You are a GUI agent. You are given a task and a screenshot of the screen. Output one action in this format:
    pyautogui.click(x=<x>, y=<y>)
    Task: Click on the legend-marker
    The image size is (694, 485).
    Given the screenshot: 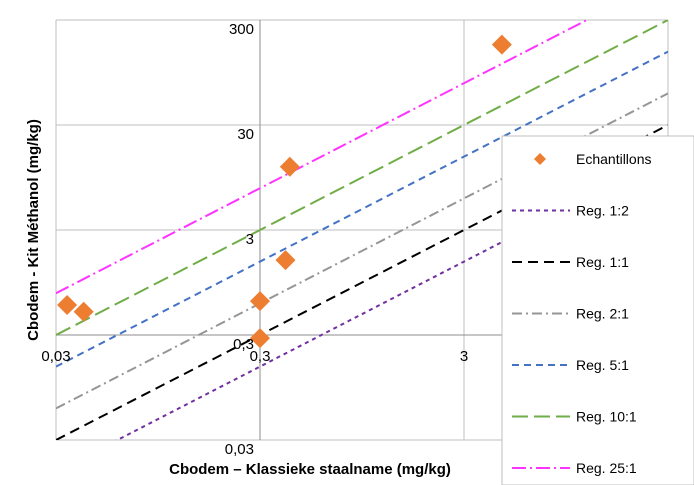 What is the action you would take?
    pyautogui.click(x=540, y=159)
    